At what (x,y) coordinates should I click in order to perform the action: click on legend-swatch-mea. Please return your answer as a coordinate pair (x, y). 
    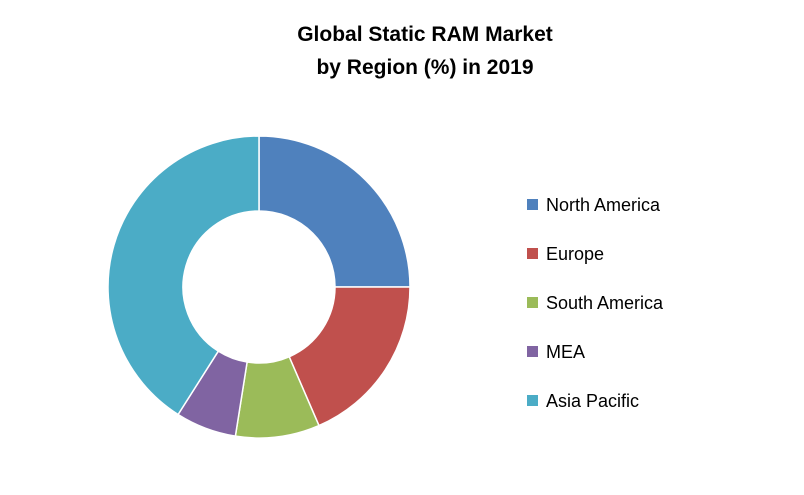
    Looking at the image, I should click on (532, 351).